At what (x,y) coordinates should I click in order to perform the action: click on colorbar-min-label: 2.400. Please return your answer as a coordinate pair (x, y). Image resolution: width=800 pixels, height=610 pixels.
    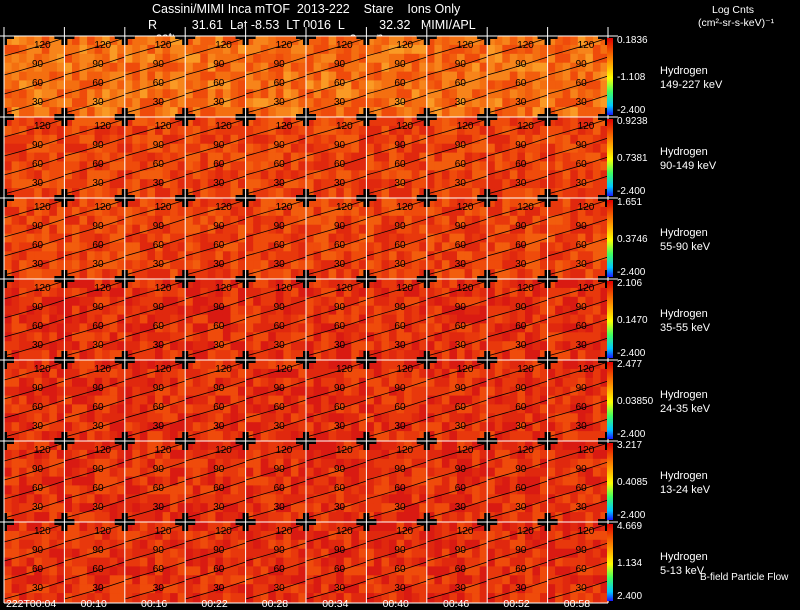
    Looking at the image, I should click on (629, 596).